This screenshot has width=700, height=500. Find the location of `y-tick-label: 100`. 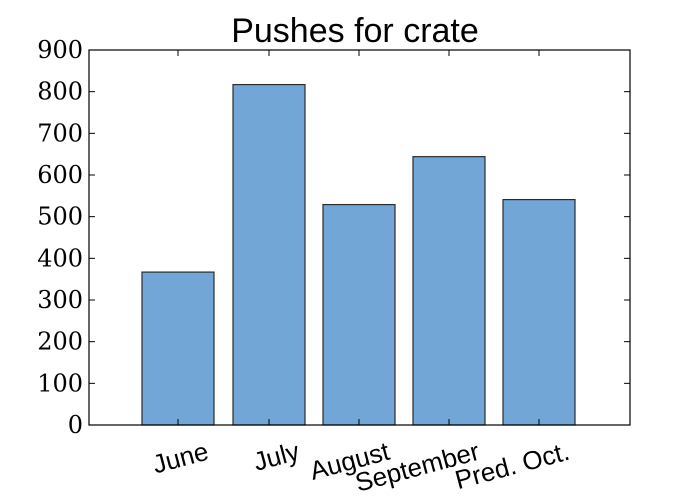

y-tick-label: 100 is located at coordinates (60, 383).